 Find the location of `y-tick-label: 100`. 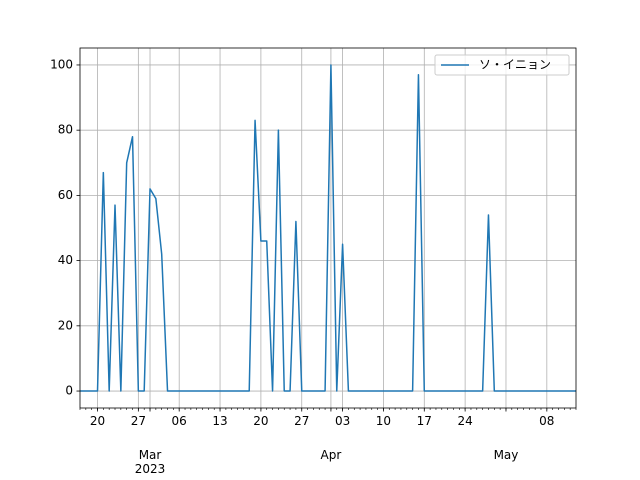

y-tick-label: 100 is located at coordinates (61, 64).